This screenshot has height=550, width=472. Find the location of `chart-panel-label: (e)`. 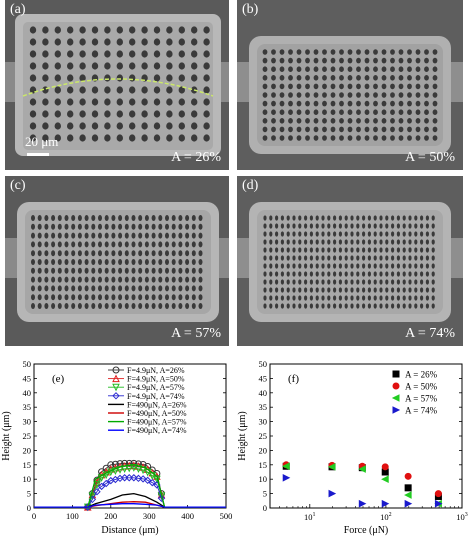

chart-panel-label: (e) is located at coordinates (58, 379).